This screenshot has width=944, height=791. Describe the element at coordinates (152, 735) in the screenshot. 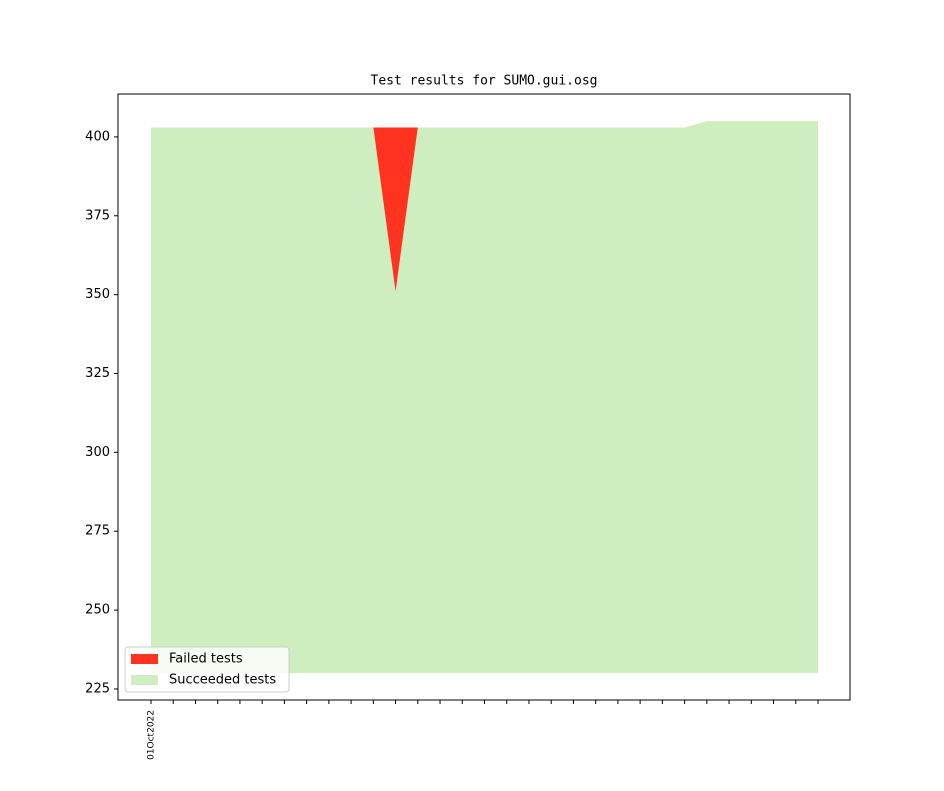

I see `x-tick-label: 01Oct2022` at that location.